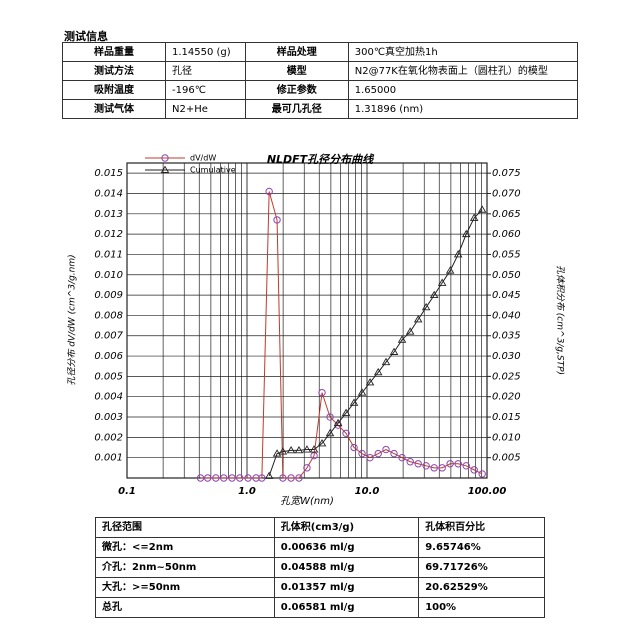 This screenshot has width=640, height=635. Describe the element at coordinates (108, 214) in the screenshot. I see `y-tick-label: 0.013` at that location.